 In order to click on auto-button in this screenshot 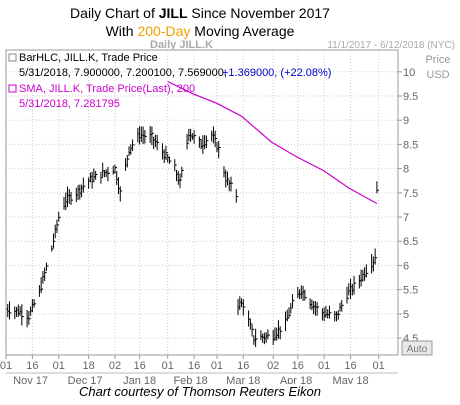, I will do `click(417, 348)`.